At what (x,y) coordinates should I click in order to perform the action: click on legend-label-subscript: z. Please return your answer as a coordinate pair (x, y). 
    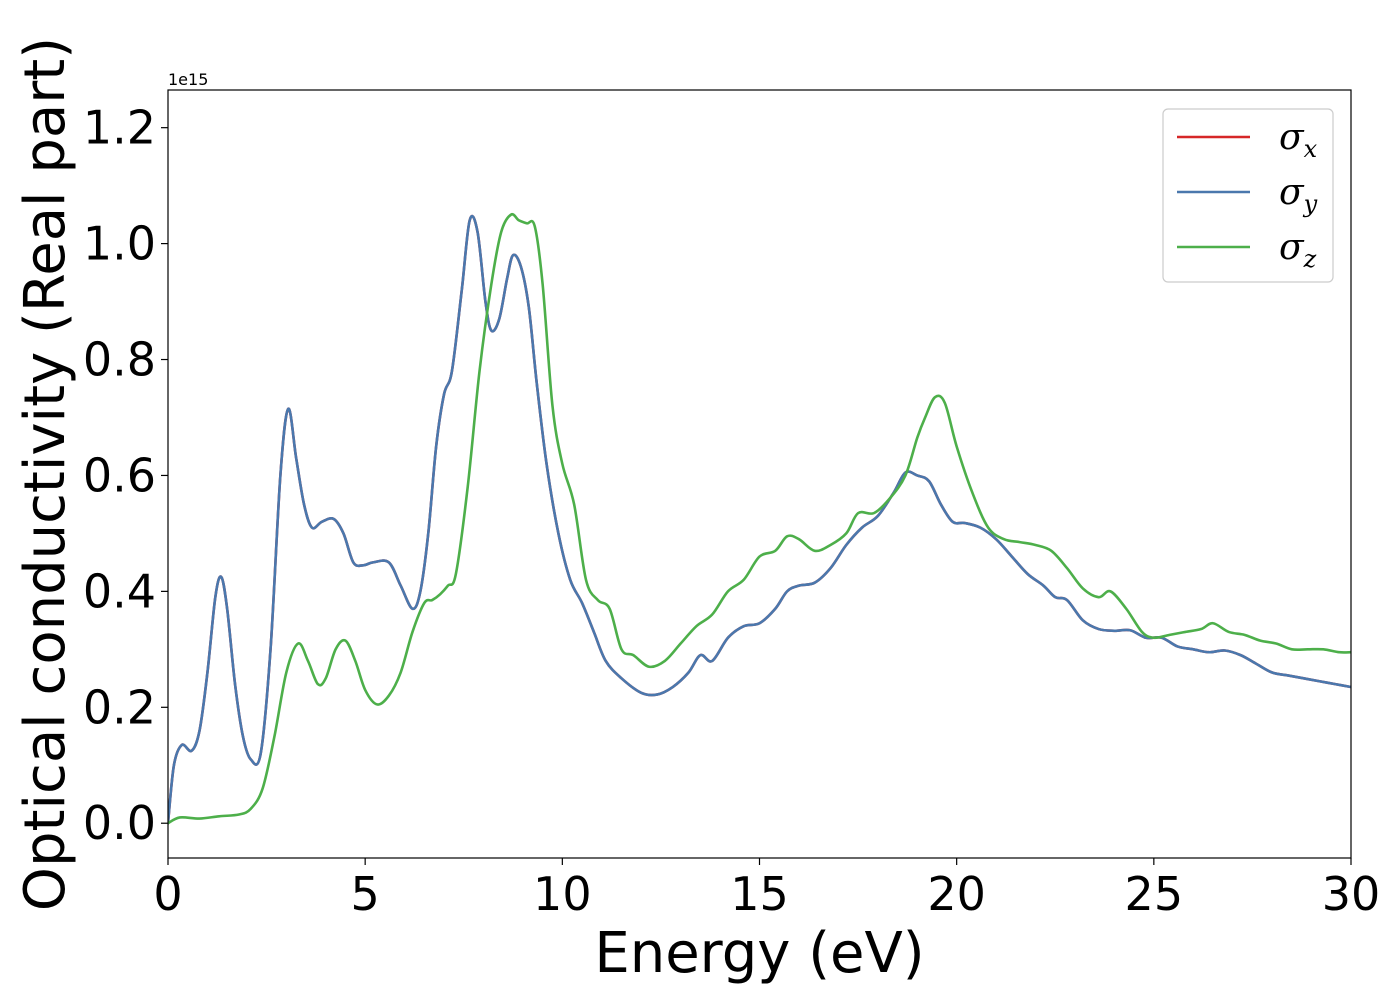
    Looking at the image, I should click on (1310, 259).